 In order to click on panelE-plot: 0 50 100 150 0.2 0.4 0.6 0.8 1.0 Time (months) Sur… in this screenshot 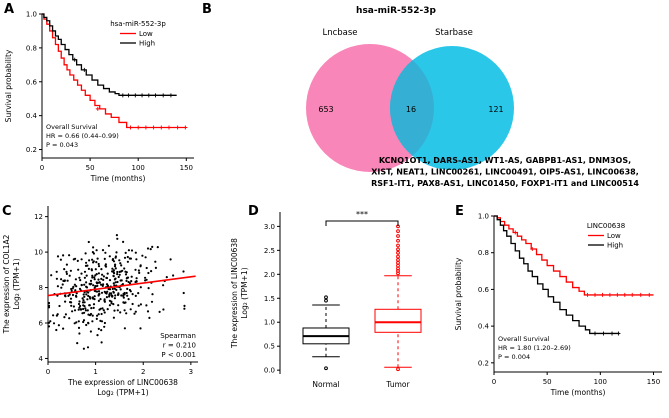, I will do `click(558, 305)`.